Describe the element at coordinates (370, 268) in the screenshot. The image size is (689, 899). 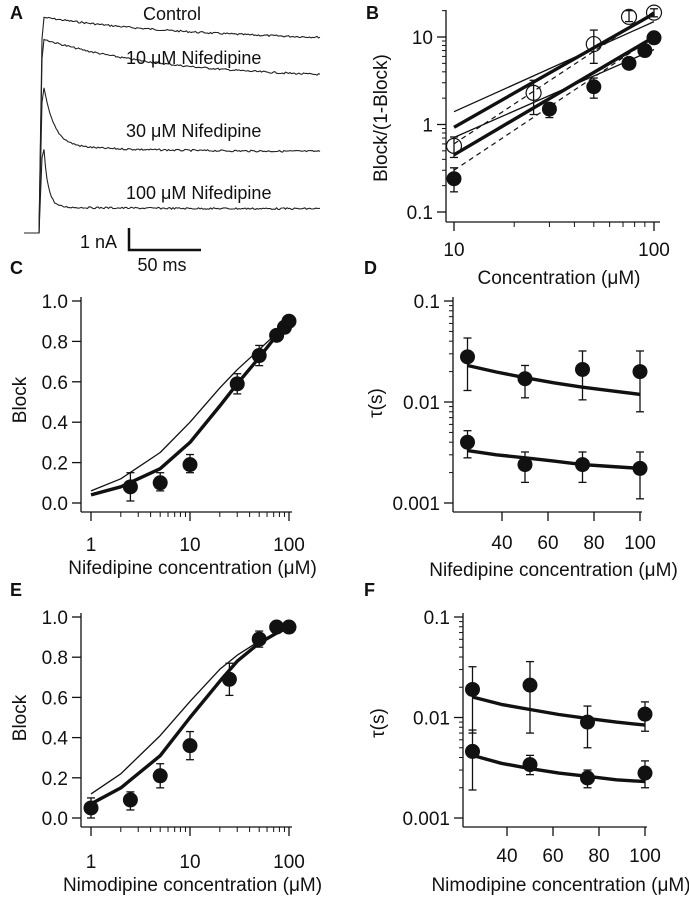
I see `panel-letter-d: D` at that location.